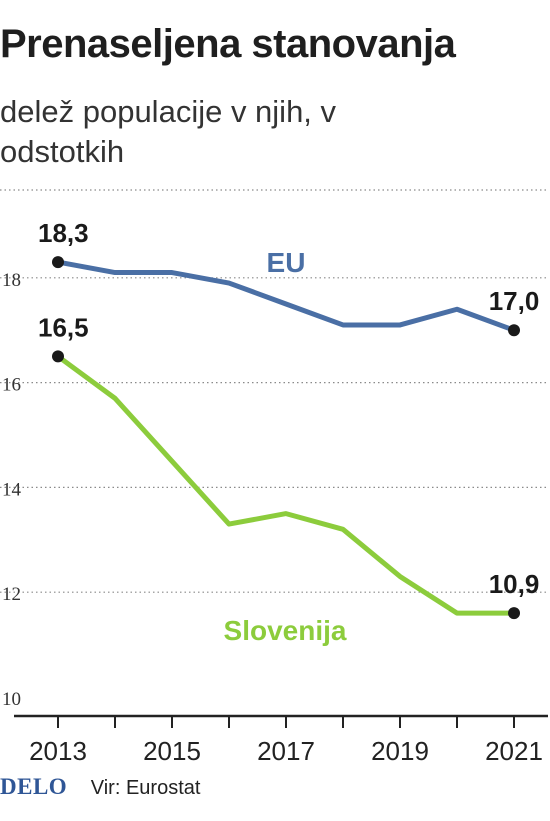  I want to click on data-label-eu-2013: 18,3, so click(63, 233).